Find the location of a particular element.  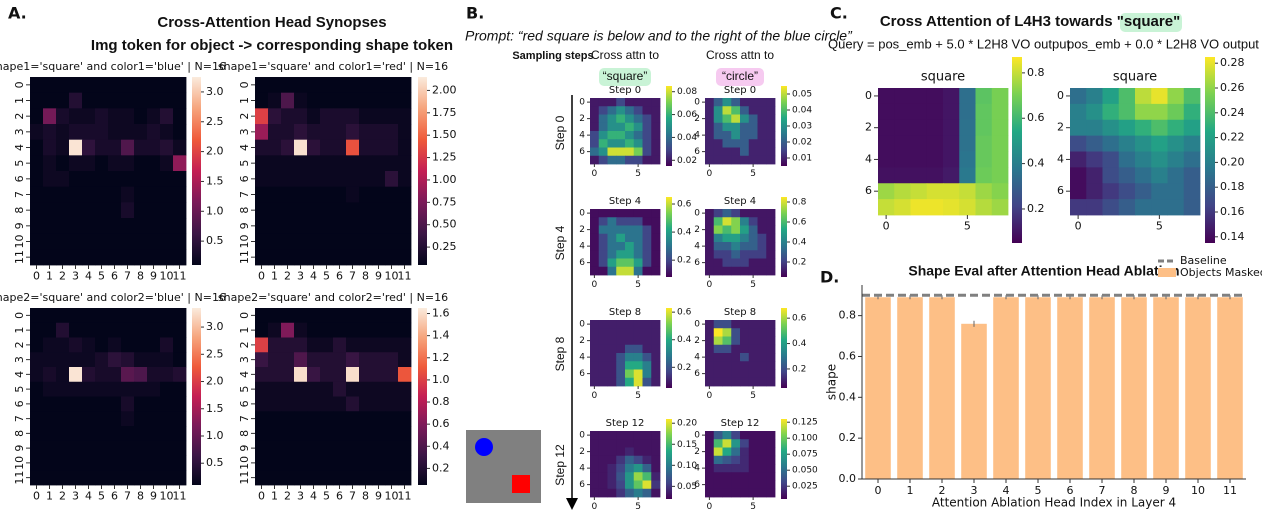

y-tick-label: 5 is located at coordinates (244, 389).